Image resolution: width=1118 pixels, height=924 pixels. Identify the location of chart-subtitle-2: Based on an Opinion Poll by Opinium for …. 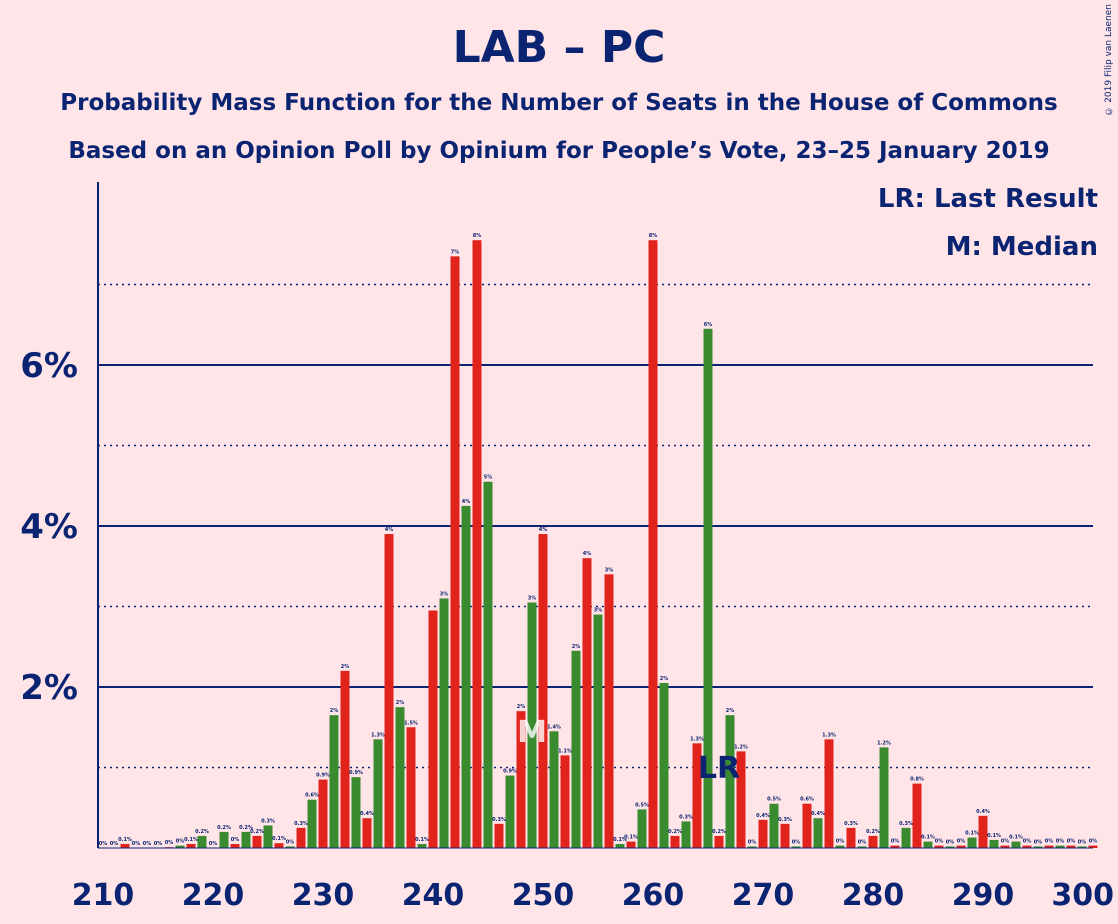
(559, 151).